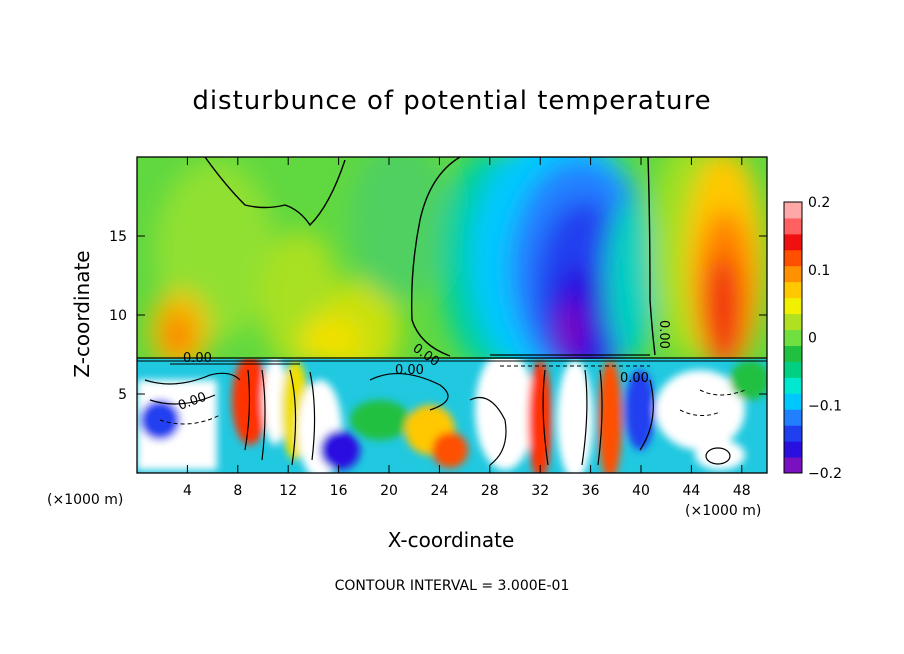 Image resolution: width=904 pixels, height=654 pixels. What do you see at coordinates (825, 406) in the screenshot?
I see `colorbar-tick-label: −0.1` at bounding box center [825, 406].